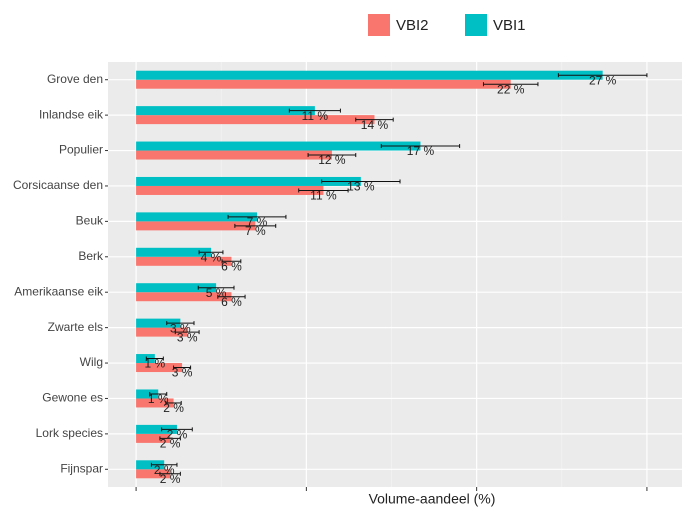 The height and width of the screenshot is (509, 686). I want to click on data-label: 4 %, so click(211, 257).